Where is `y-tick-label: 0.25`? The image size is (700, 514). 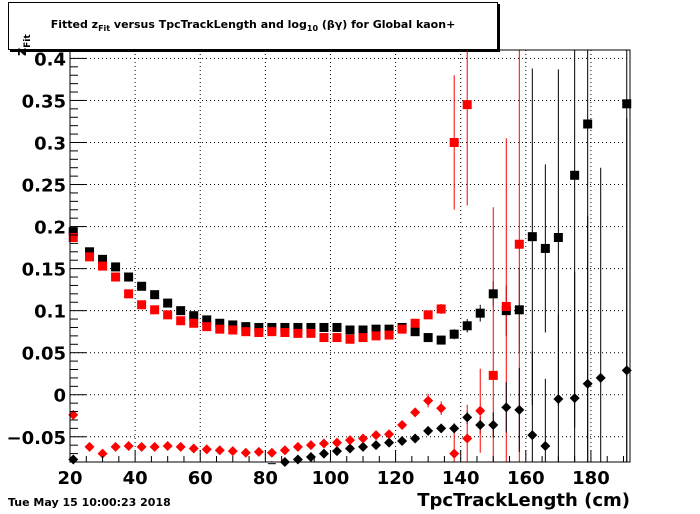
y-tick-label: 0.25 is located at coordinates (44, 186).